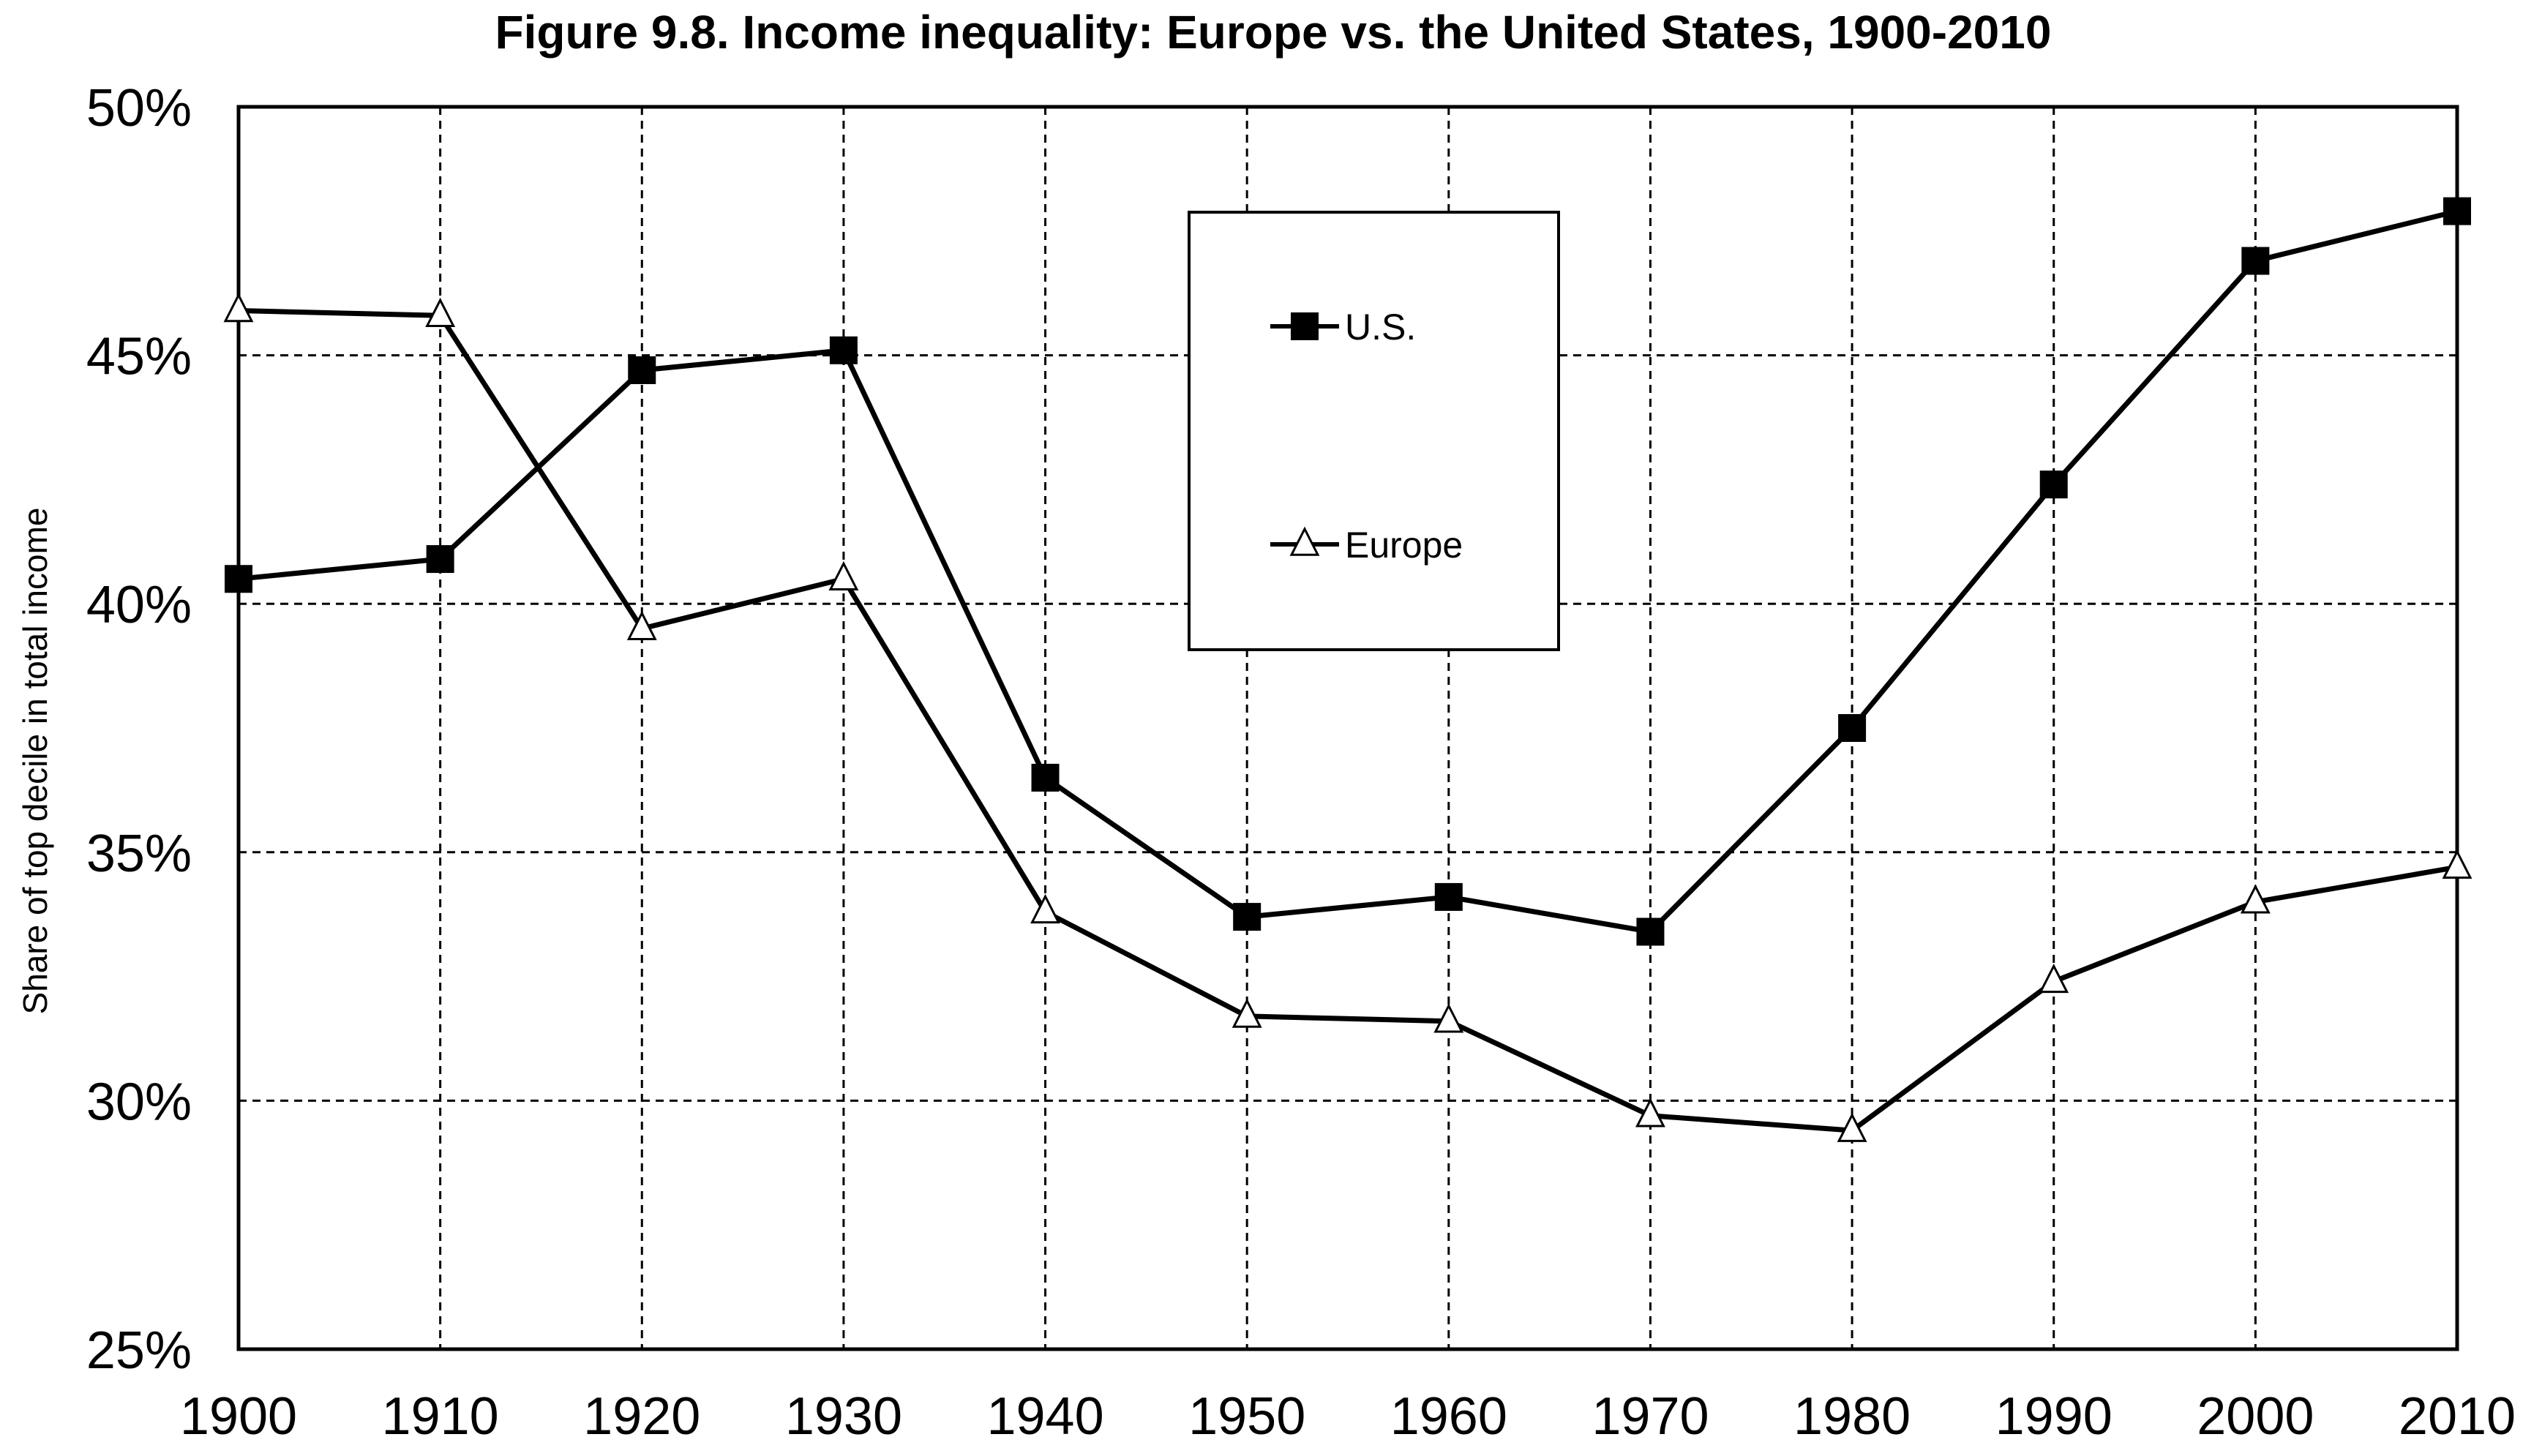 This screenshot has width=2523, height=1456. I want to click on x-tick-label: 2000, so click(2255, 1416).